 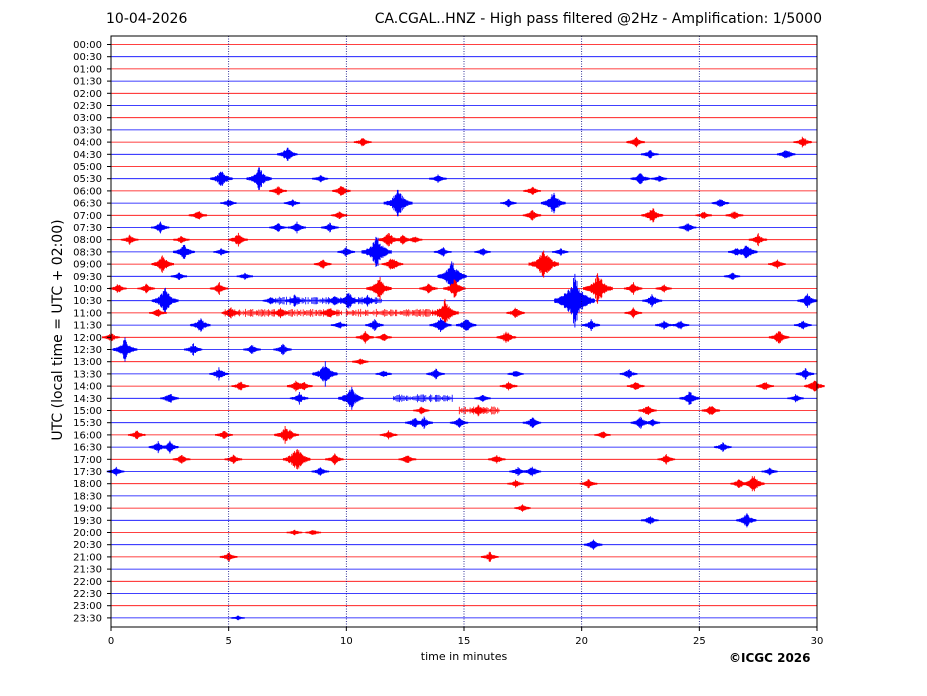 What do you see at coordinates (87, 484) in the screenshot?
I see `y-tick-label: 18:00` at bounding box center [87, 484].